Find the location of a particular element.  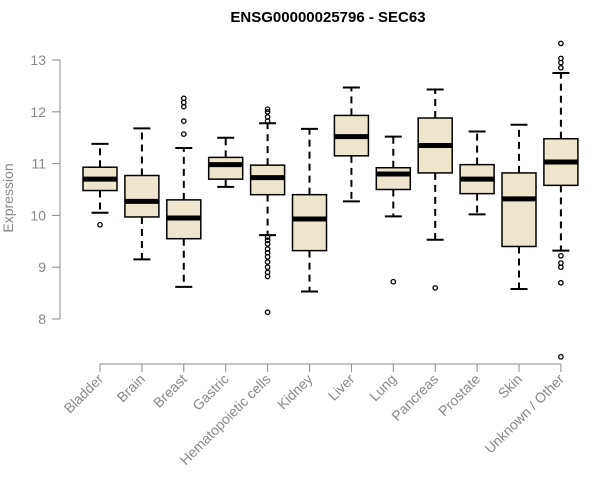

y-axis-label: Expression is located at coordinates (8, 197).